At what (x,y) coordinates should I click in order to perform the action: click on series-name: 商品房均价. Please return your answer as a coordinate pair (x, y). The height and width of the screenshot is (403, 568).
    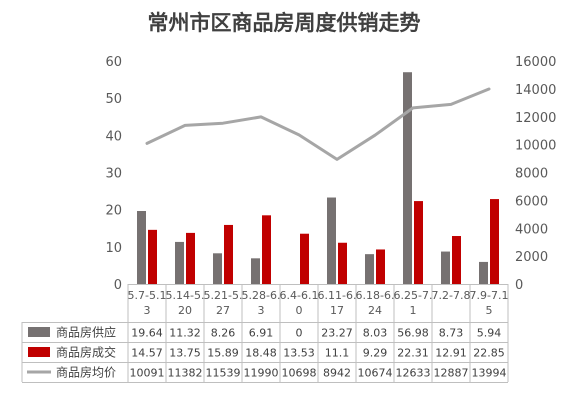
    Looking at the image, I should click on (86, 372).